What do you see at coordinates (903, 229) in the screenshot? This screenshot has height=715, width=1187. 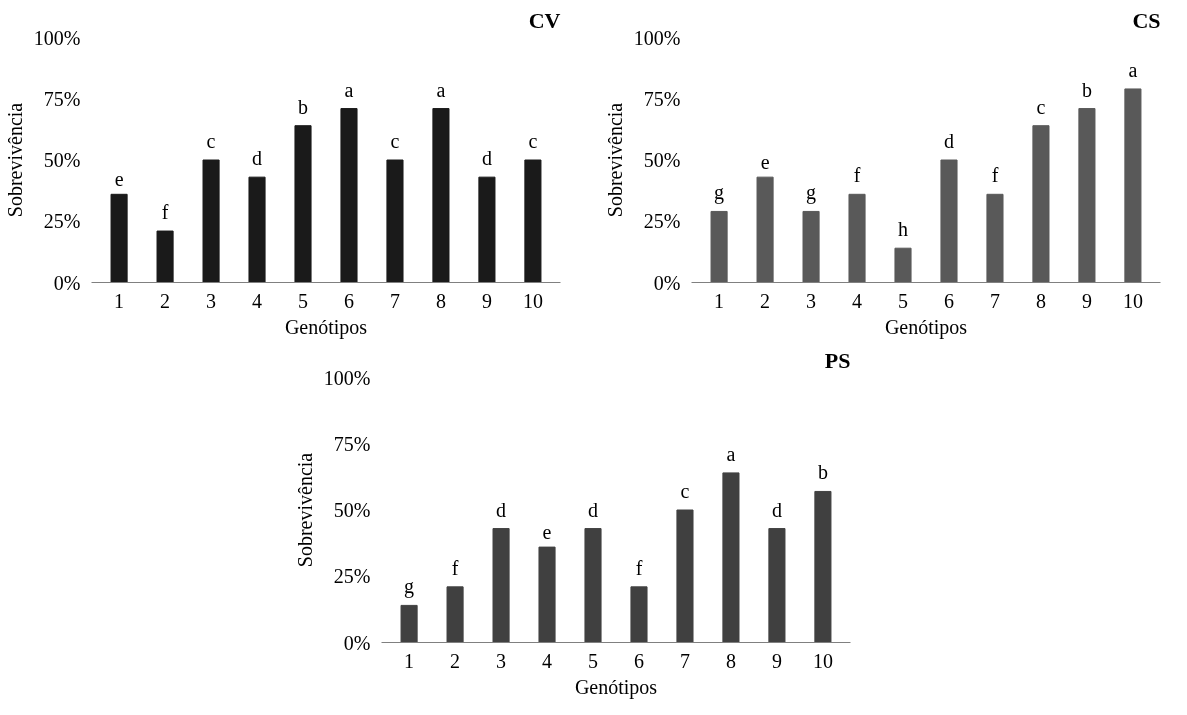 I see `data-label: h` at bounding box center [903, 229].